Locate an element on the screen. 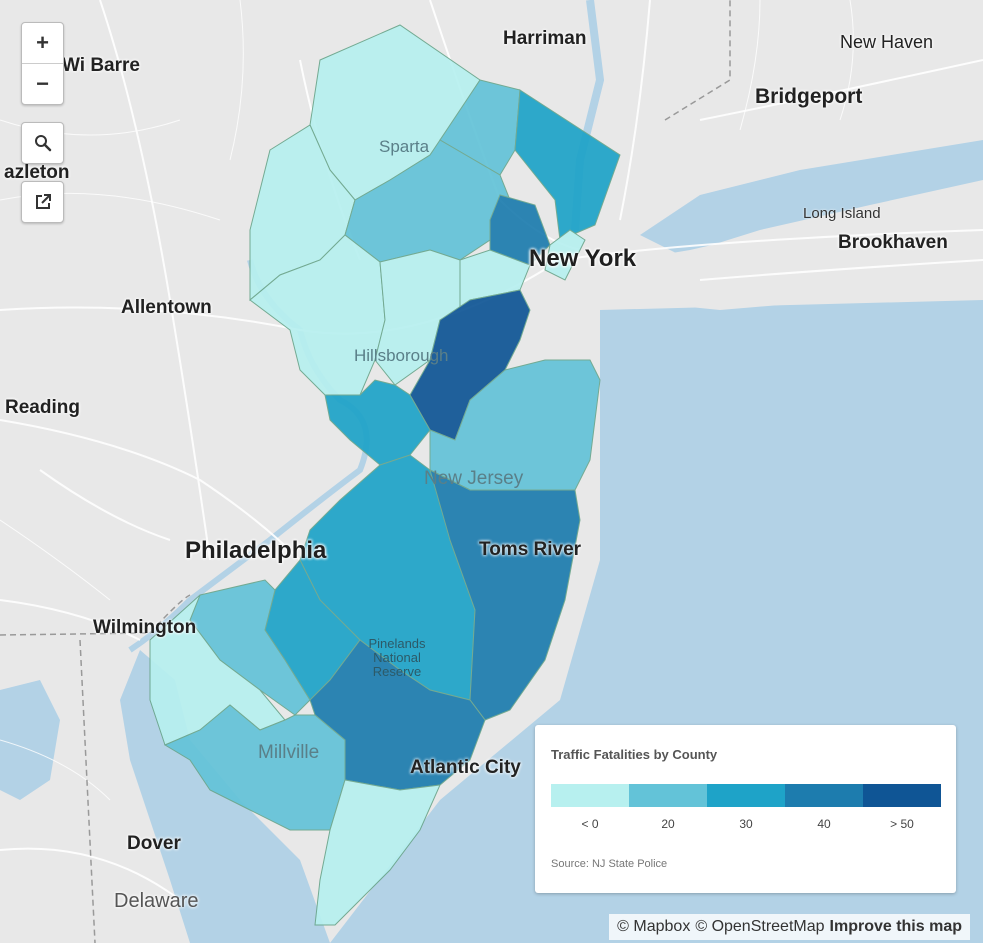 This screenshot has height=943, width=983. place-label-pinelands: Pinelands National Reserve is located at coordinates (397, 657).